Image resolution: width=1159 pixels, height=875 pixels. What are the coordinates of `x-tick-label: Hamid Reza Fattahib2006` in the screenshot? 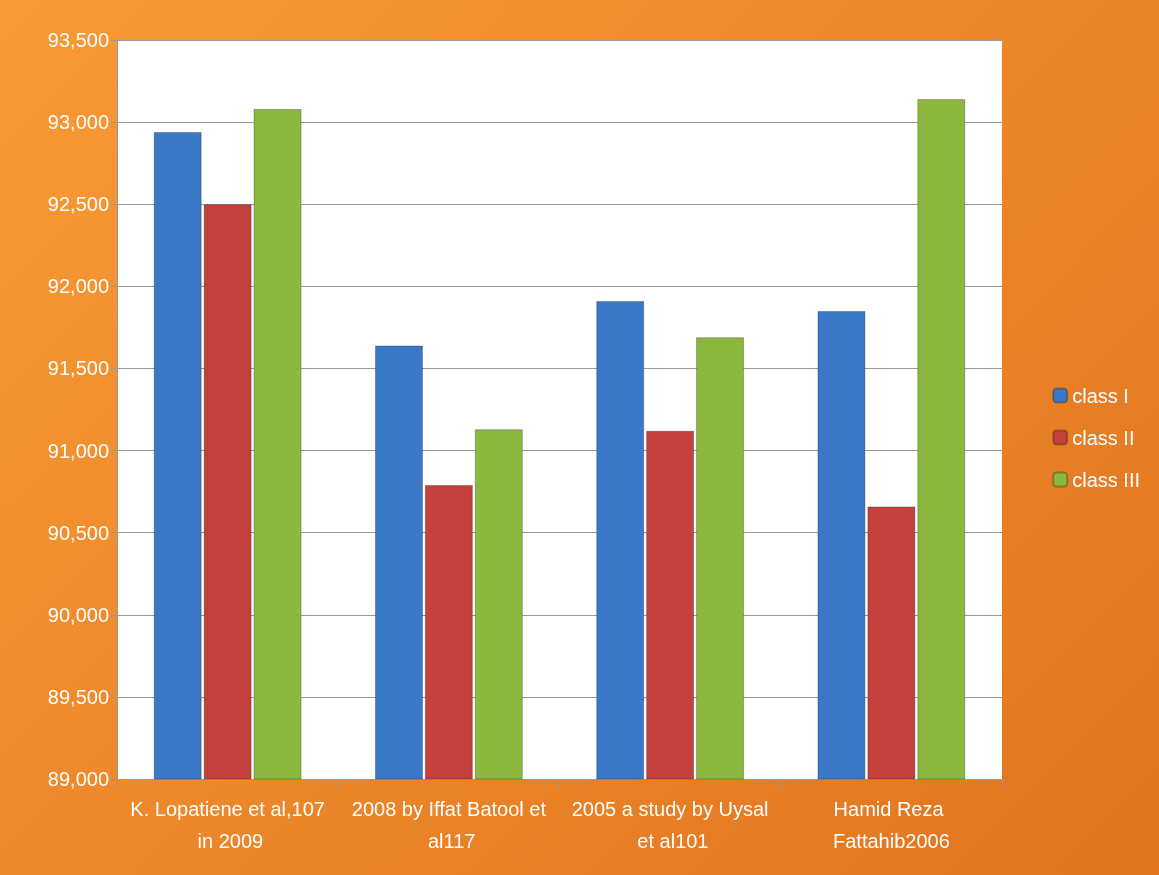 It's located at (891, 825).